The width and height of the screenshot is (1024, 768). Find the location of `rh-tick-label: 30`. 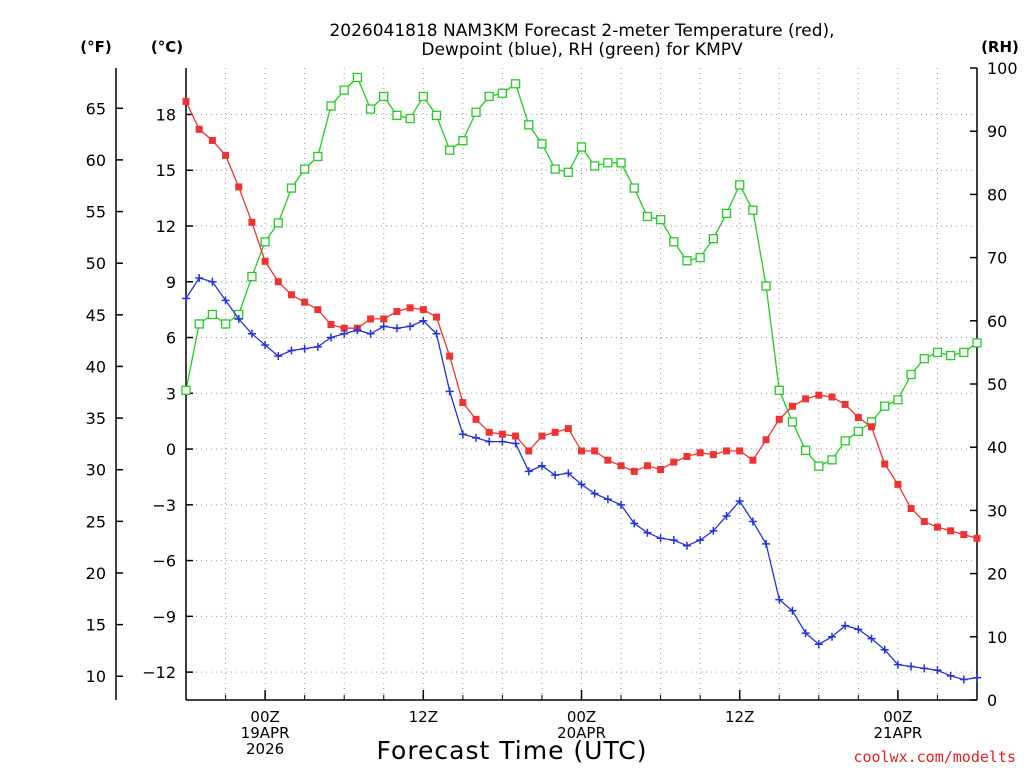

rh-tick-label: 30 is located at coordinates (997, 510).